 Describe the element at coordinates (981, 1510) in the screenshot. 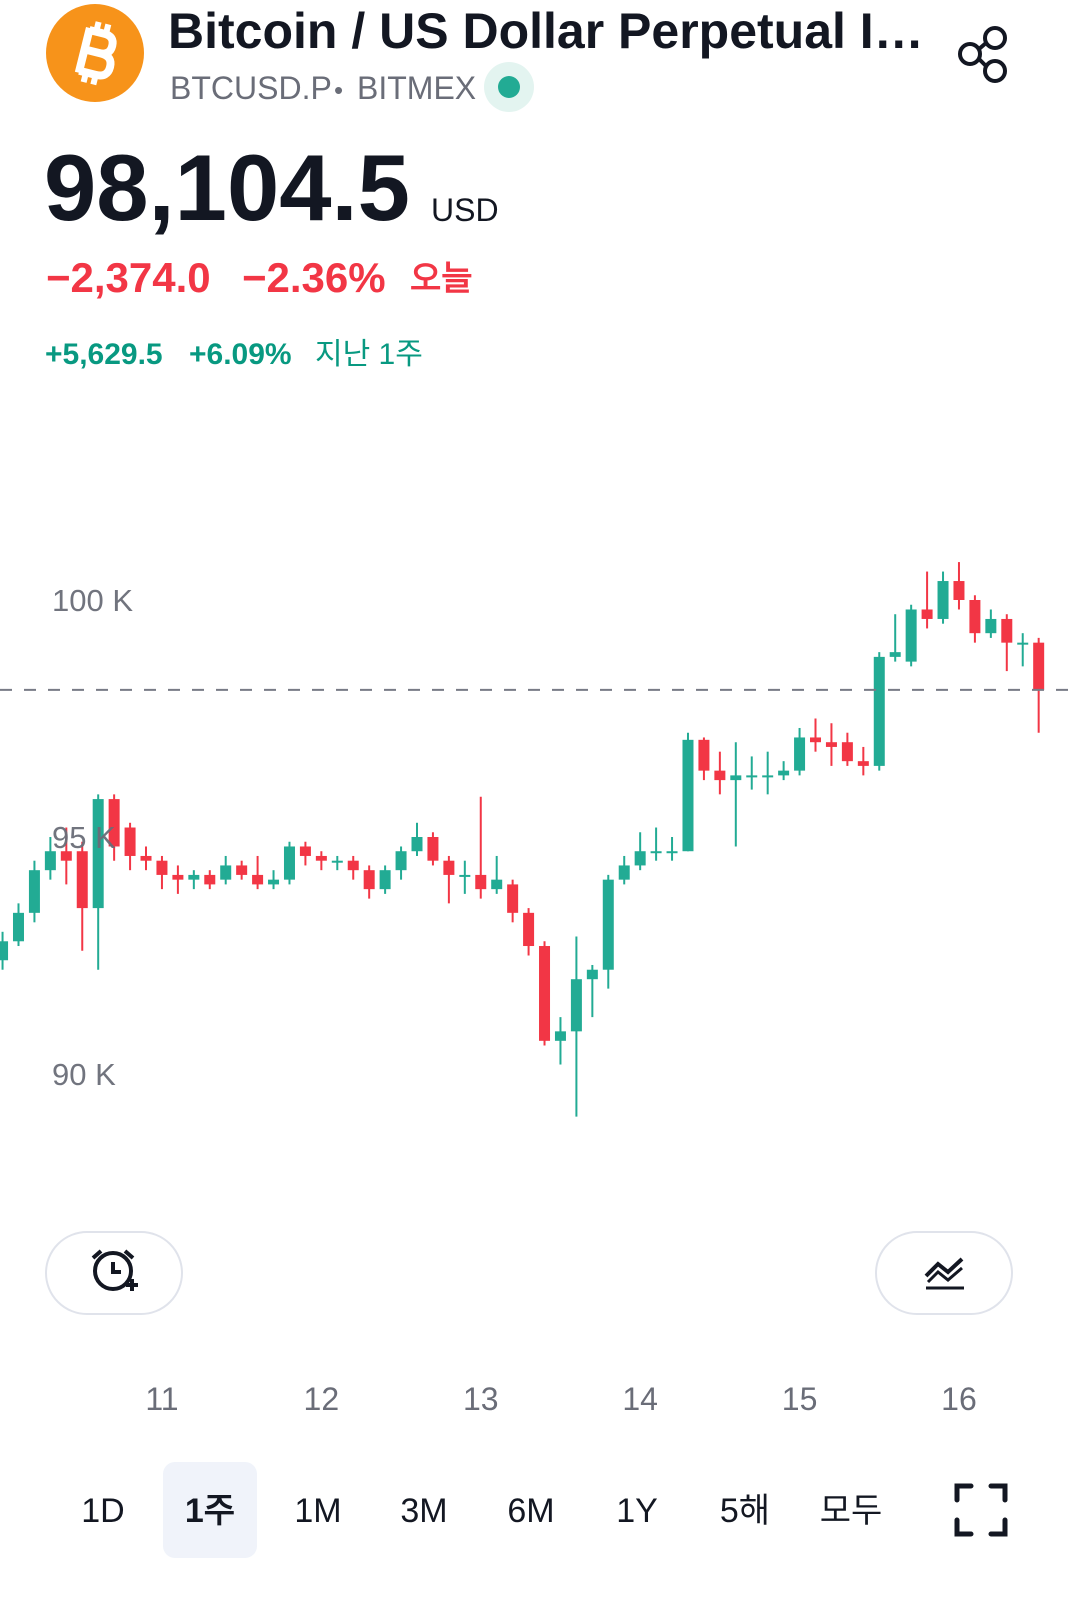

I see `fullscreen-button` at that location.